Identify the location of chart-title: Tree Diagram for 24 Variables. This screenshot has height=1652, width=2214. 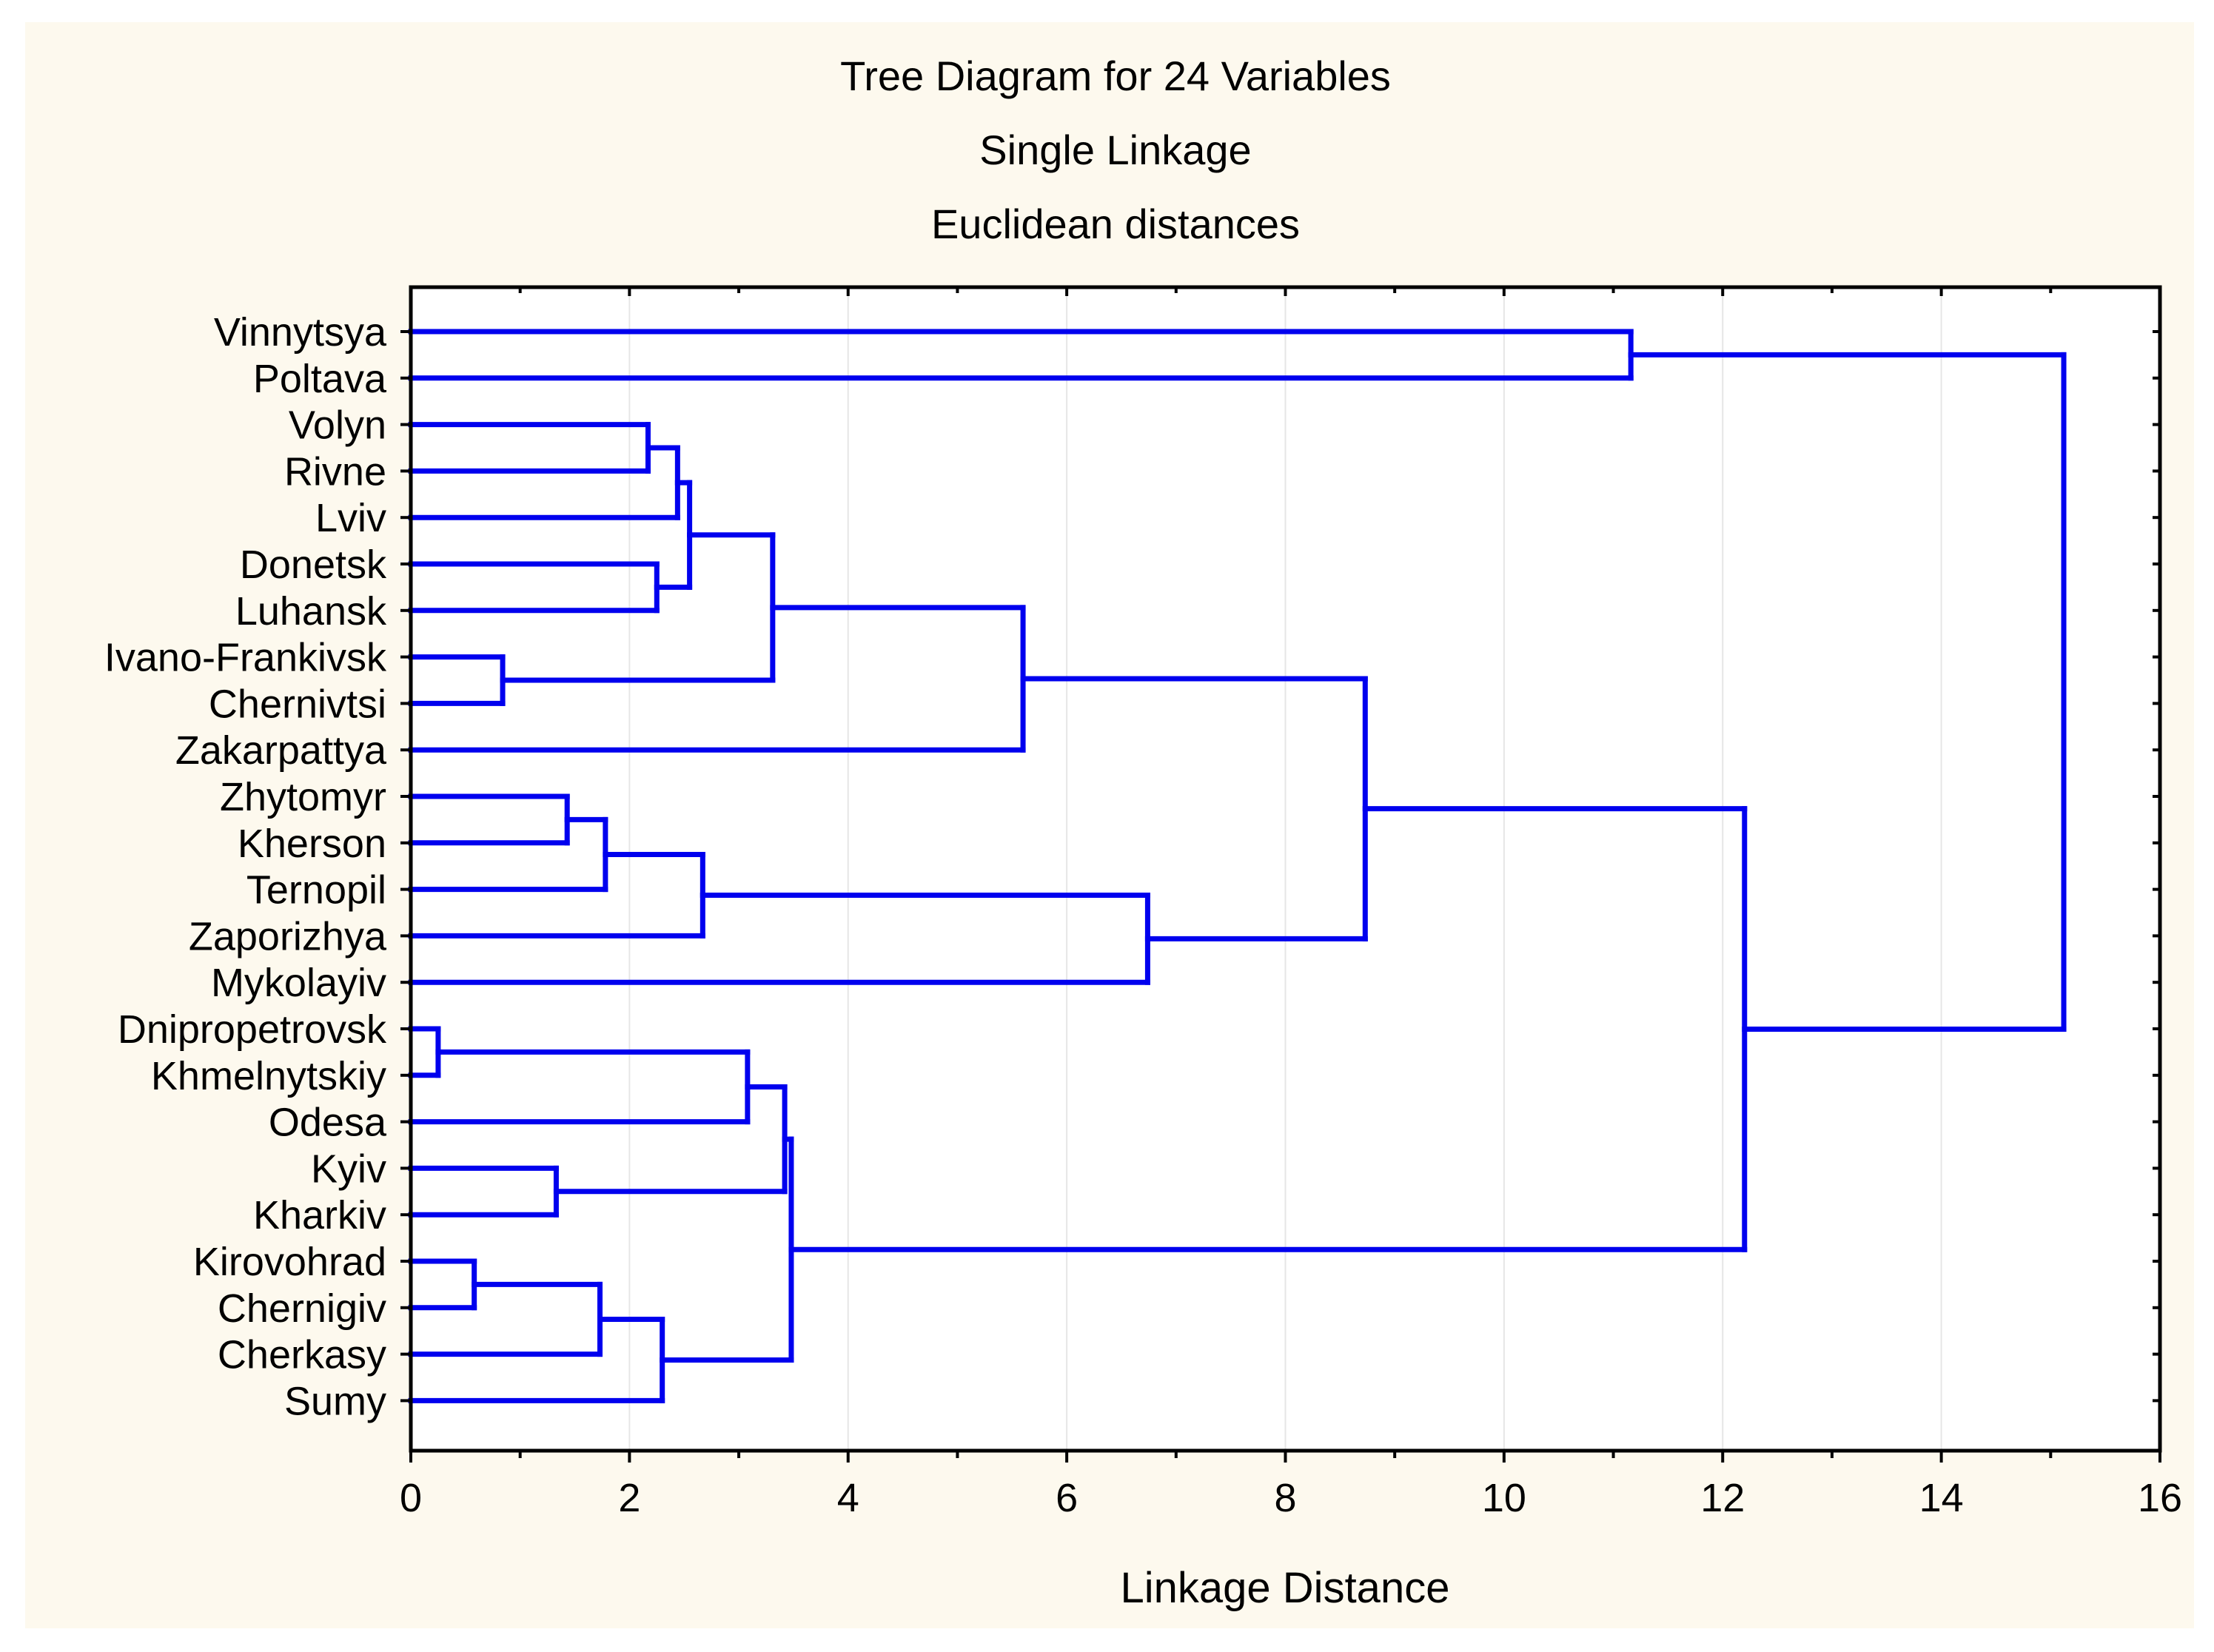
(1115, 76).